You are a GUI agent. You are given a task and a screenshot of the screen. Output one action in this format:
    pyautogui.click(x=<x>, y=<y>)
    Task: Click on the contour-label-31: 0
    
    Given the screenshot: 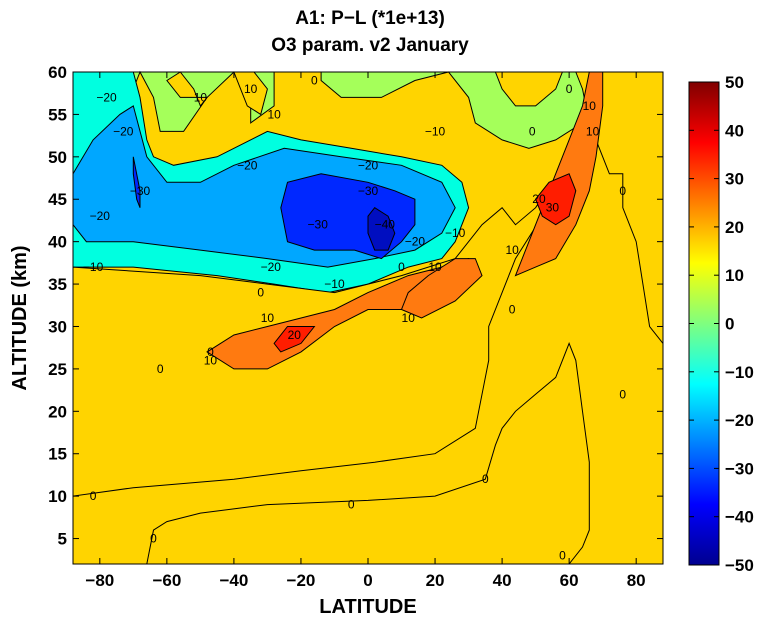 What is the action you would take?
    pyautogui.click(x=485, y=479)
    